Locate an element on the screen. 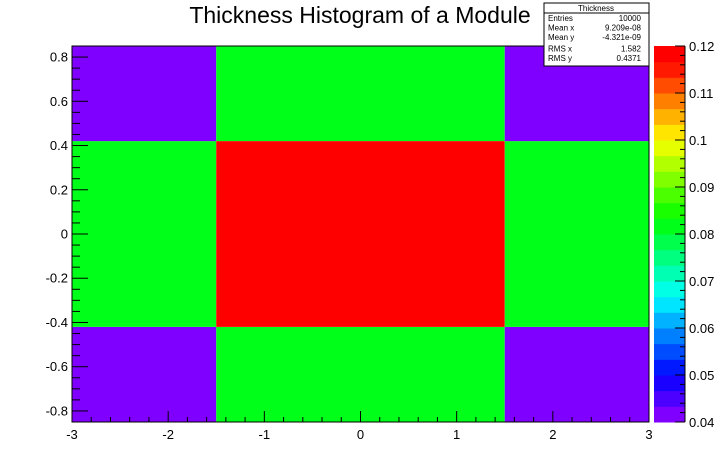  y-tick-label: 0.6 is located at coordinates (59, 101).